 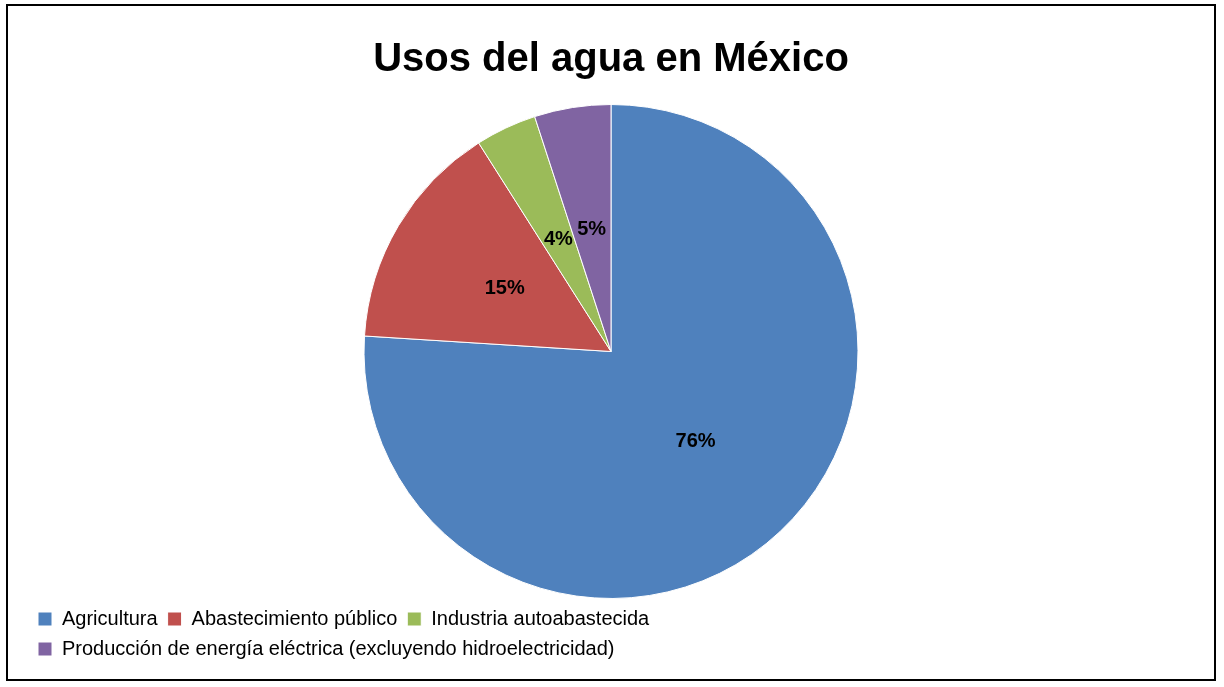 What do you see at coordinates (541, 617) in the screenshot?
I see `legend-label: Industria autoabastecida` at bounding box center [541, 617].